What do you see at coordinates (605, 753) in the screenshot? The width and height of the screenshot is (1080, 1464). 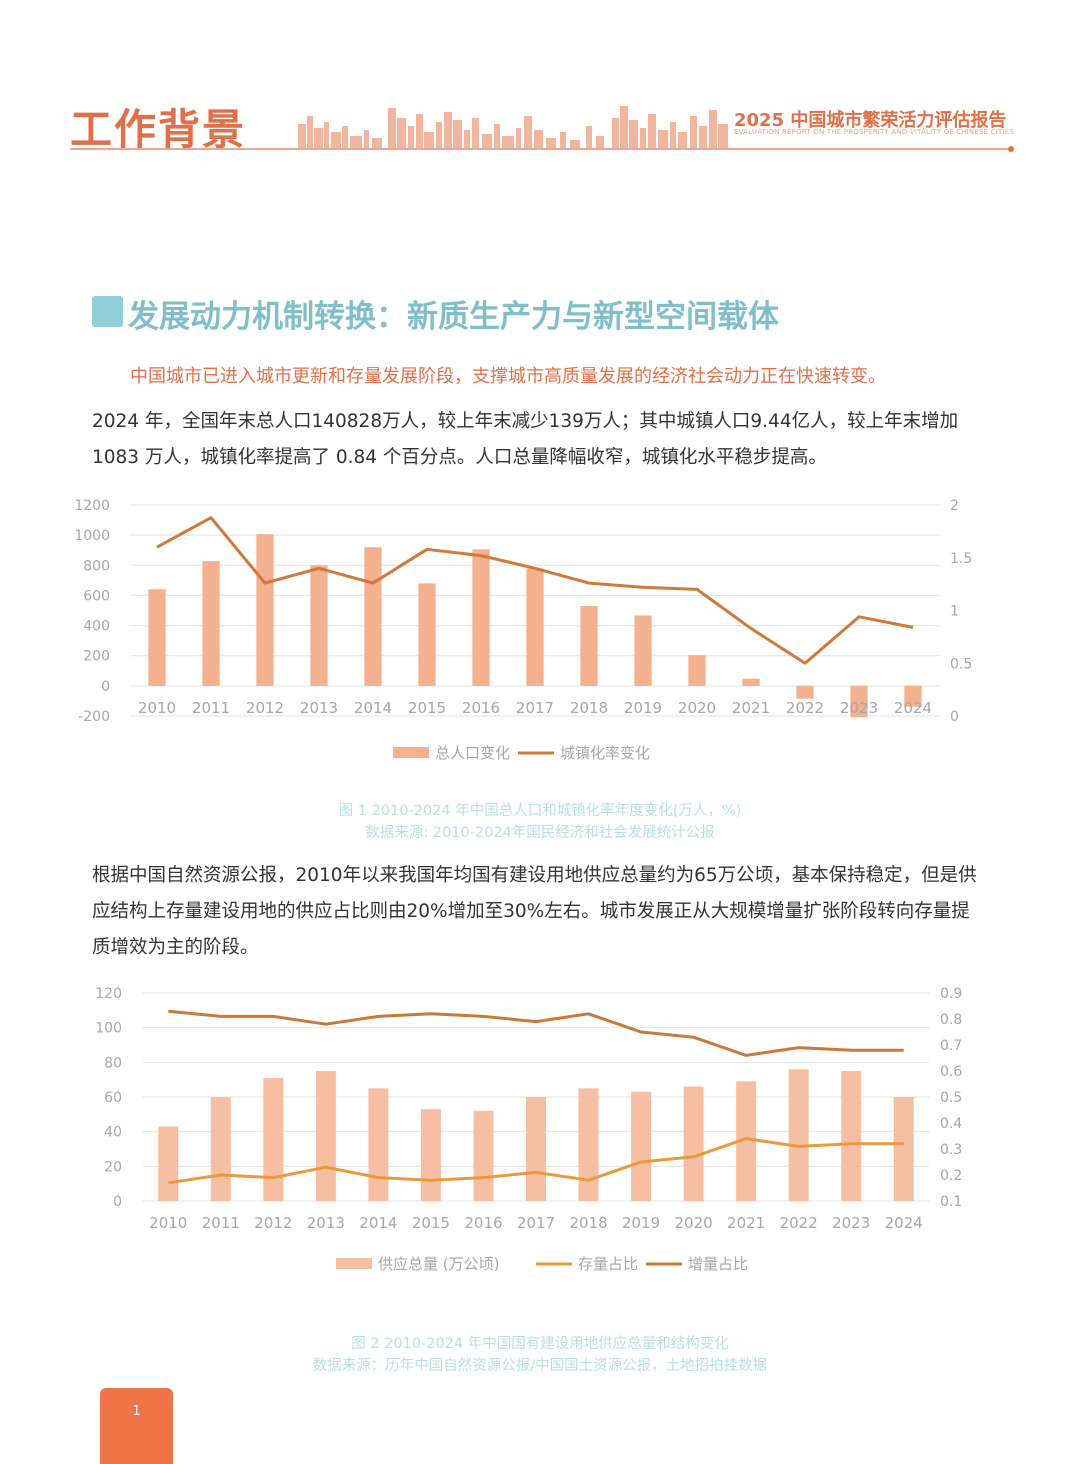 I see `legend-label: 城镇化率变化` at bounding box center [605, 753].